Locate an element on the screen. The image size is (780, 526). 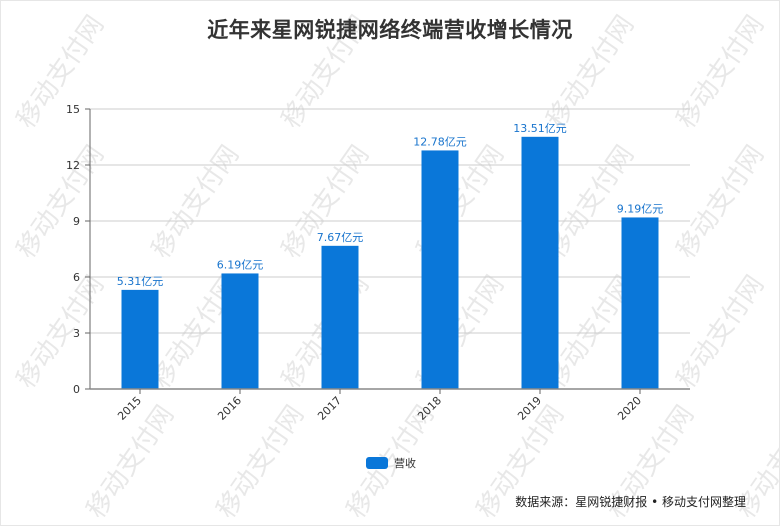
data-label: 6.19亿元 is located at coordinates (240, 264).